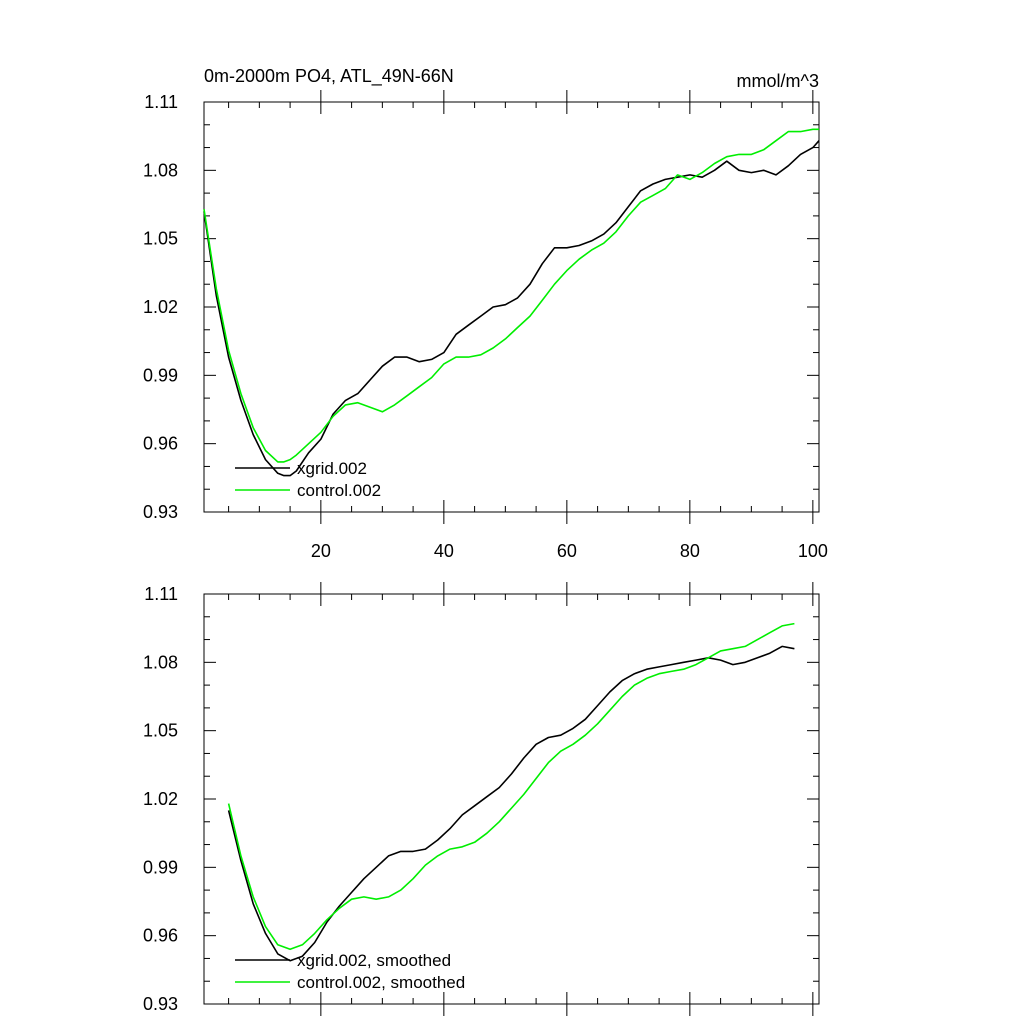 The height and width of the screenshot is (1024, 1024). What do you see at coordinates (778, 81) in the screenshot?
I see `units-label: mmol/m^3` at bounding box center [778, 81].